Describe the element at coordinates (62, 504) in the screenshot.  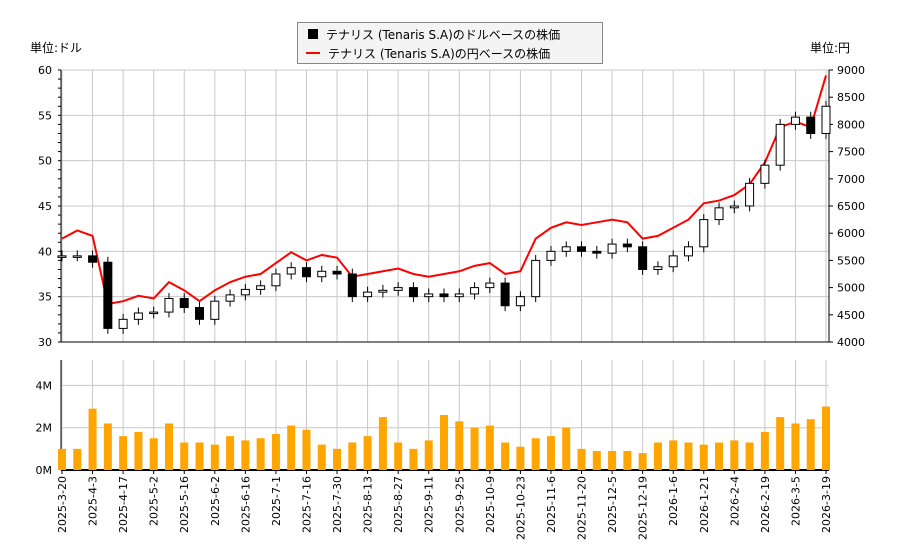
I see `x-tick-label: 2025-3-20` at that location.